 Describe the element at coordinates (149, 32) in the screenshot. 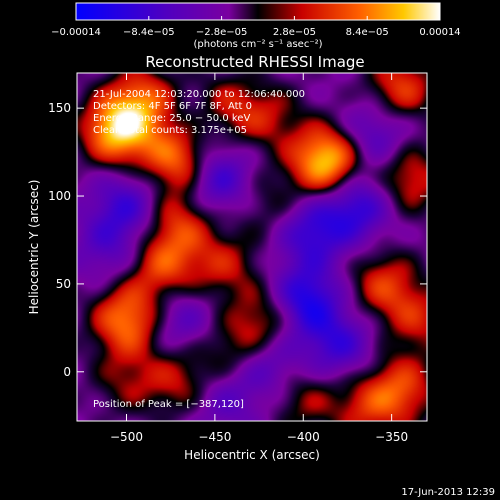

I see `colorbar-tick-label: −8.4e−05` at that location.